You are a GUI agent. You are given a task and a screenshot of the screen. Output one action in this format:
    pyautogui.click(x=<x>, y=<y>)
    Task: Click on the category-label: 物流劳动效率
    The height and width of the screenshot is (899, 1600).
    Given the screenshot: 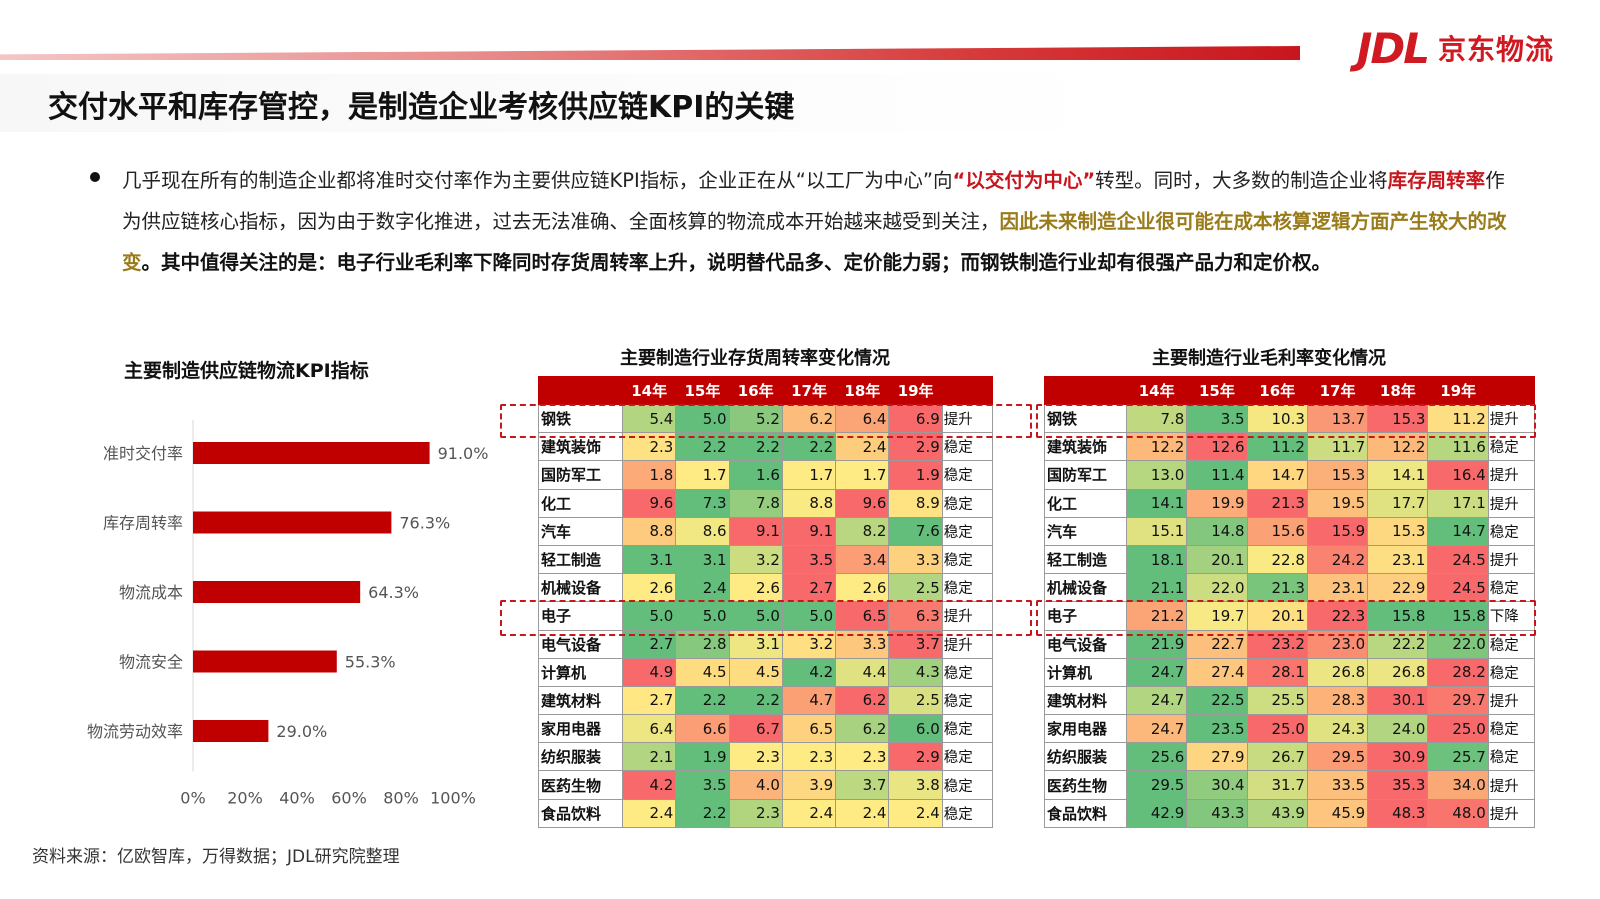 What is the action you would take?
    pyautogui.click(x=135, y=731)
    